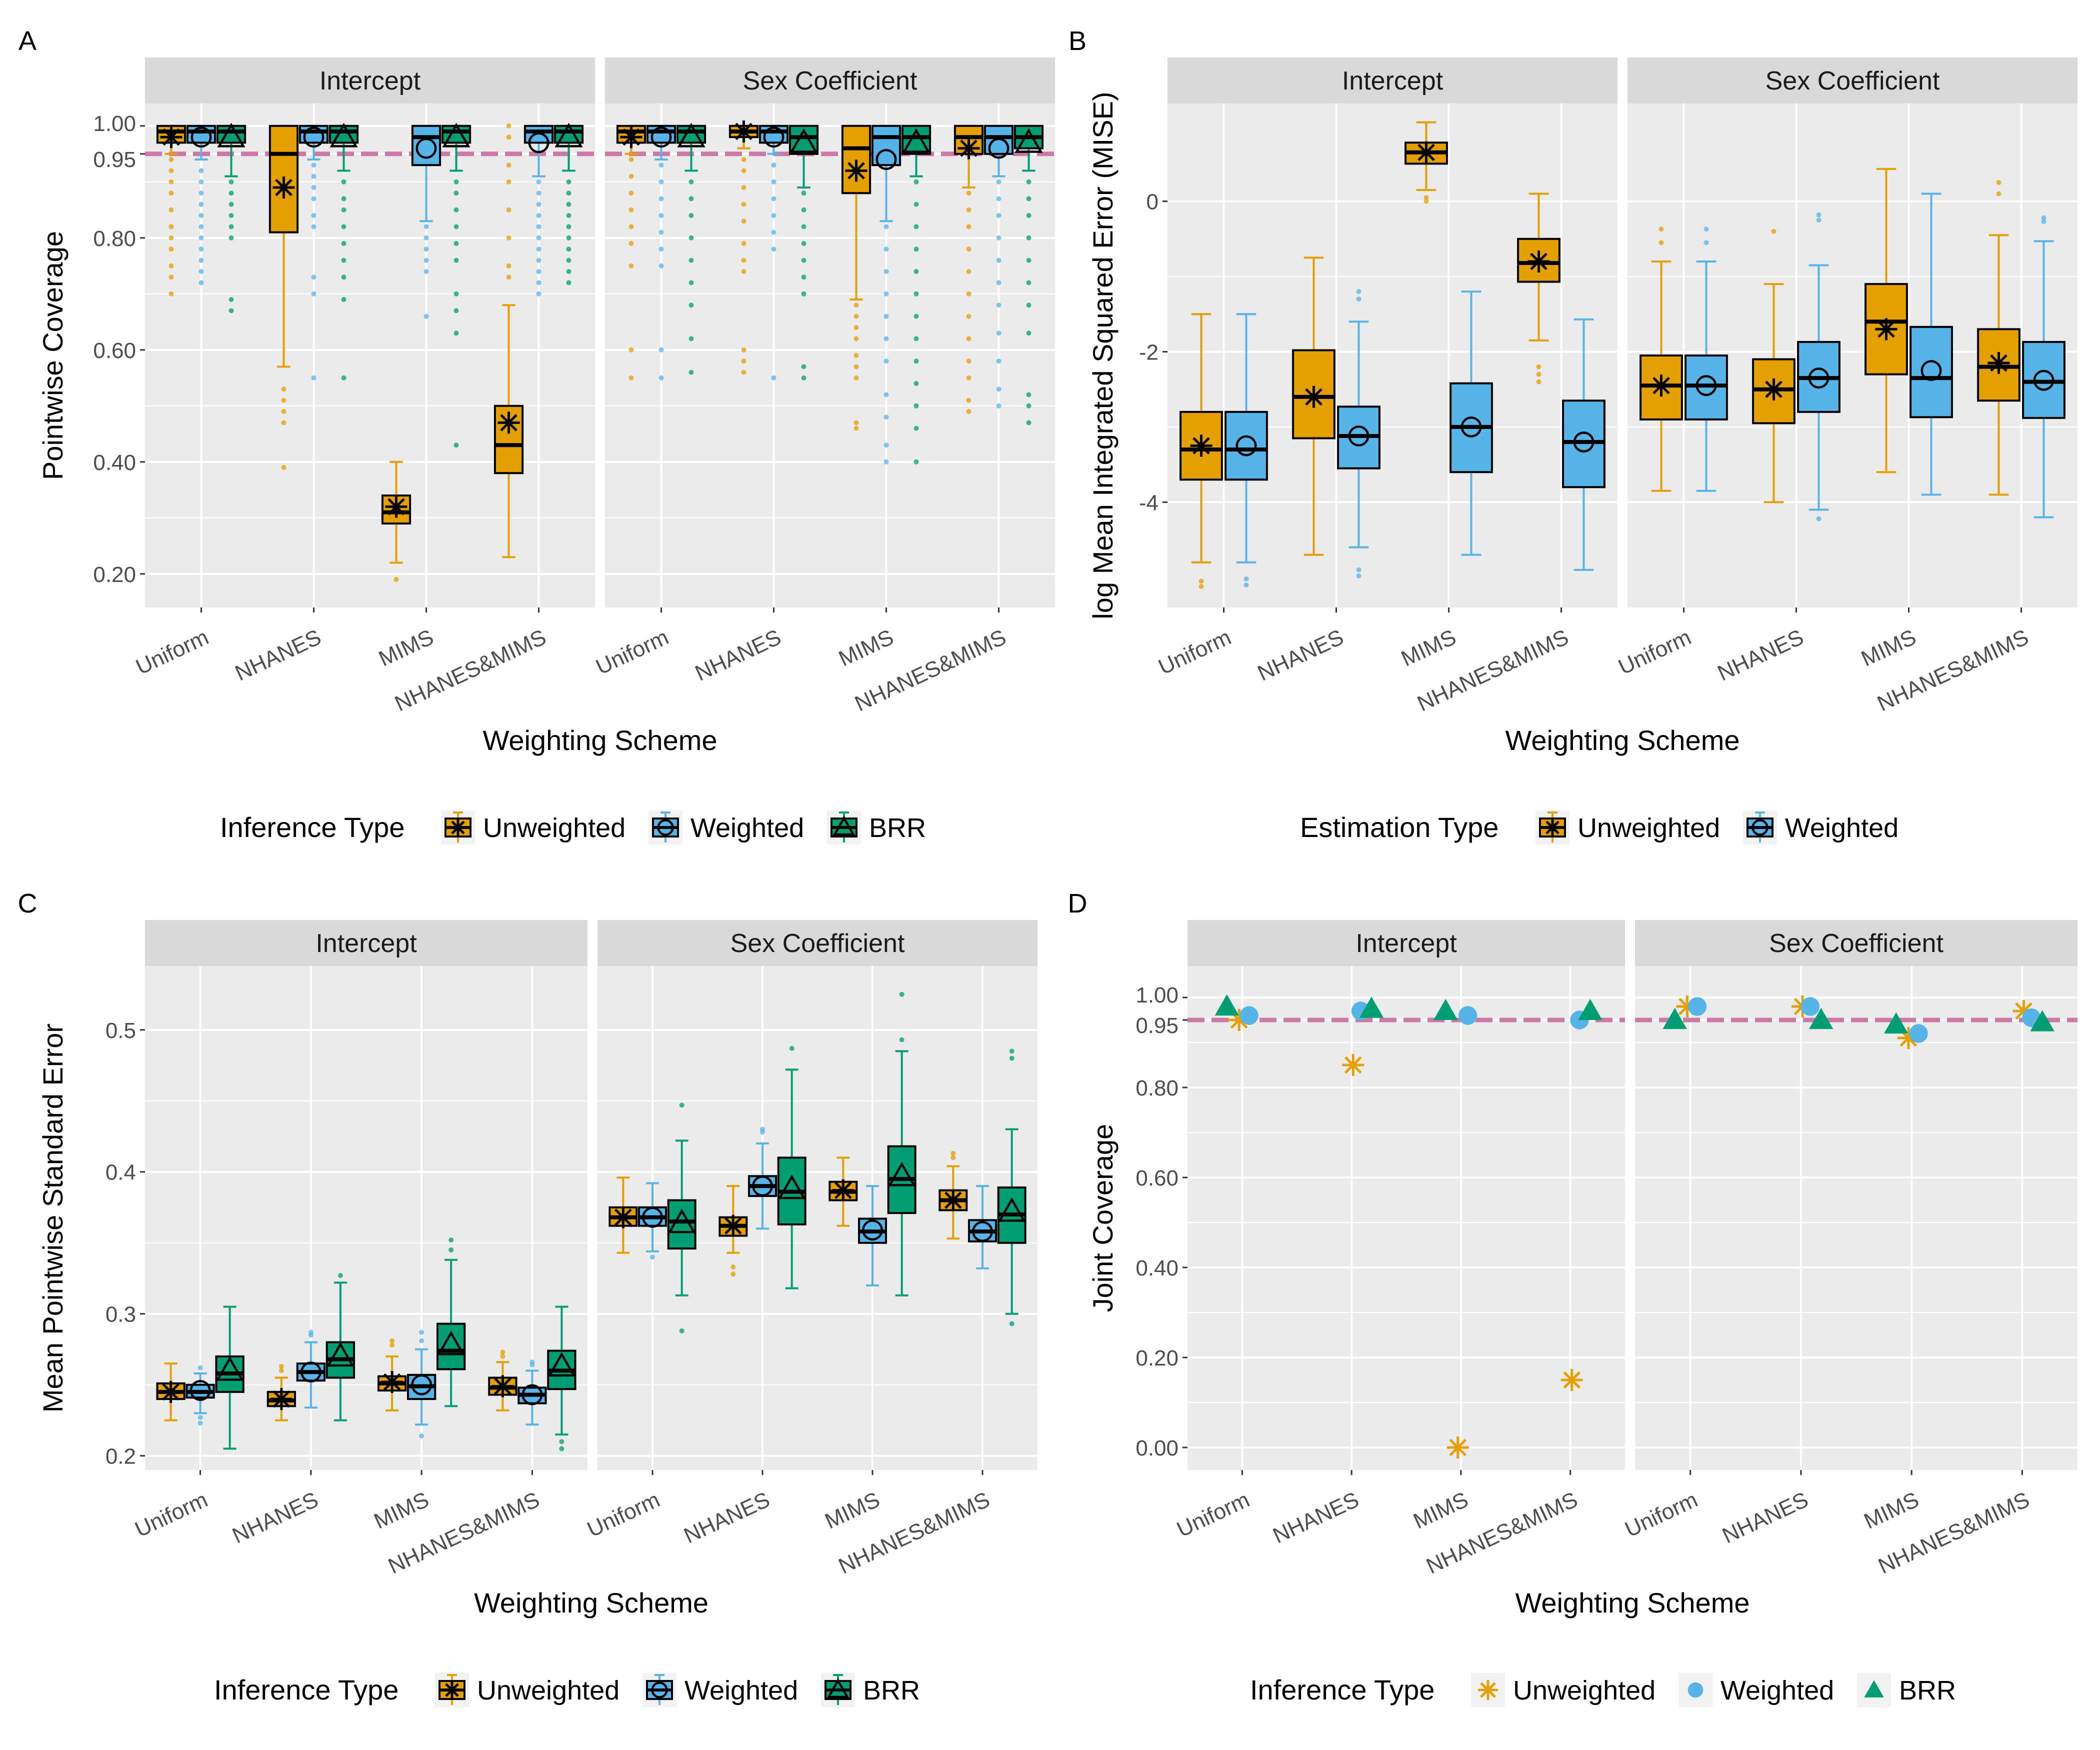 The image size is (2100, 1750). What do you see at coordinates (1874, 1689) in the screenshot?
I see `legend-marker` at bounding box center [1874, 1689].